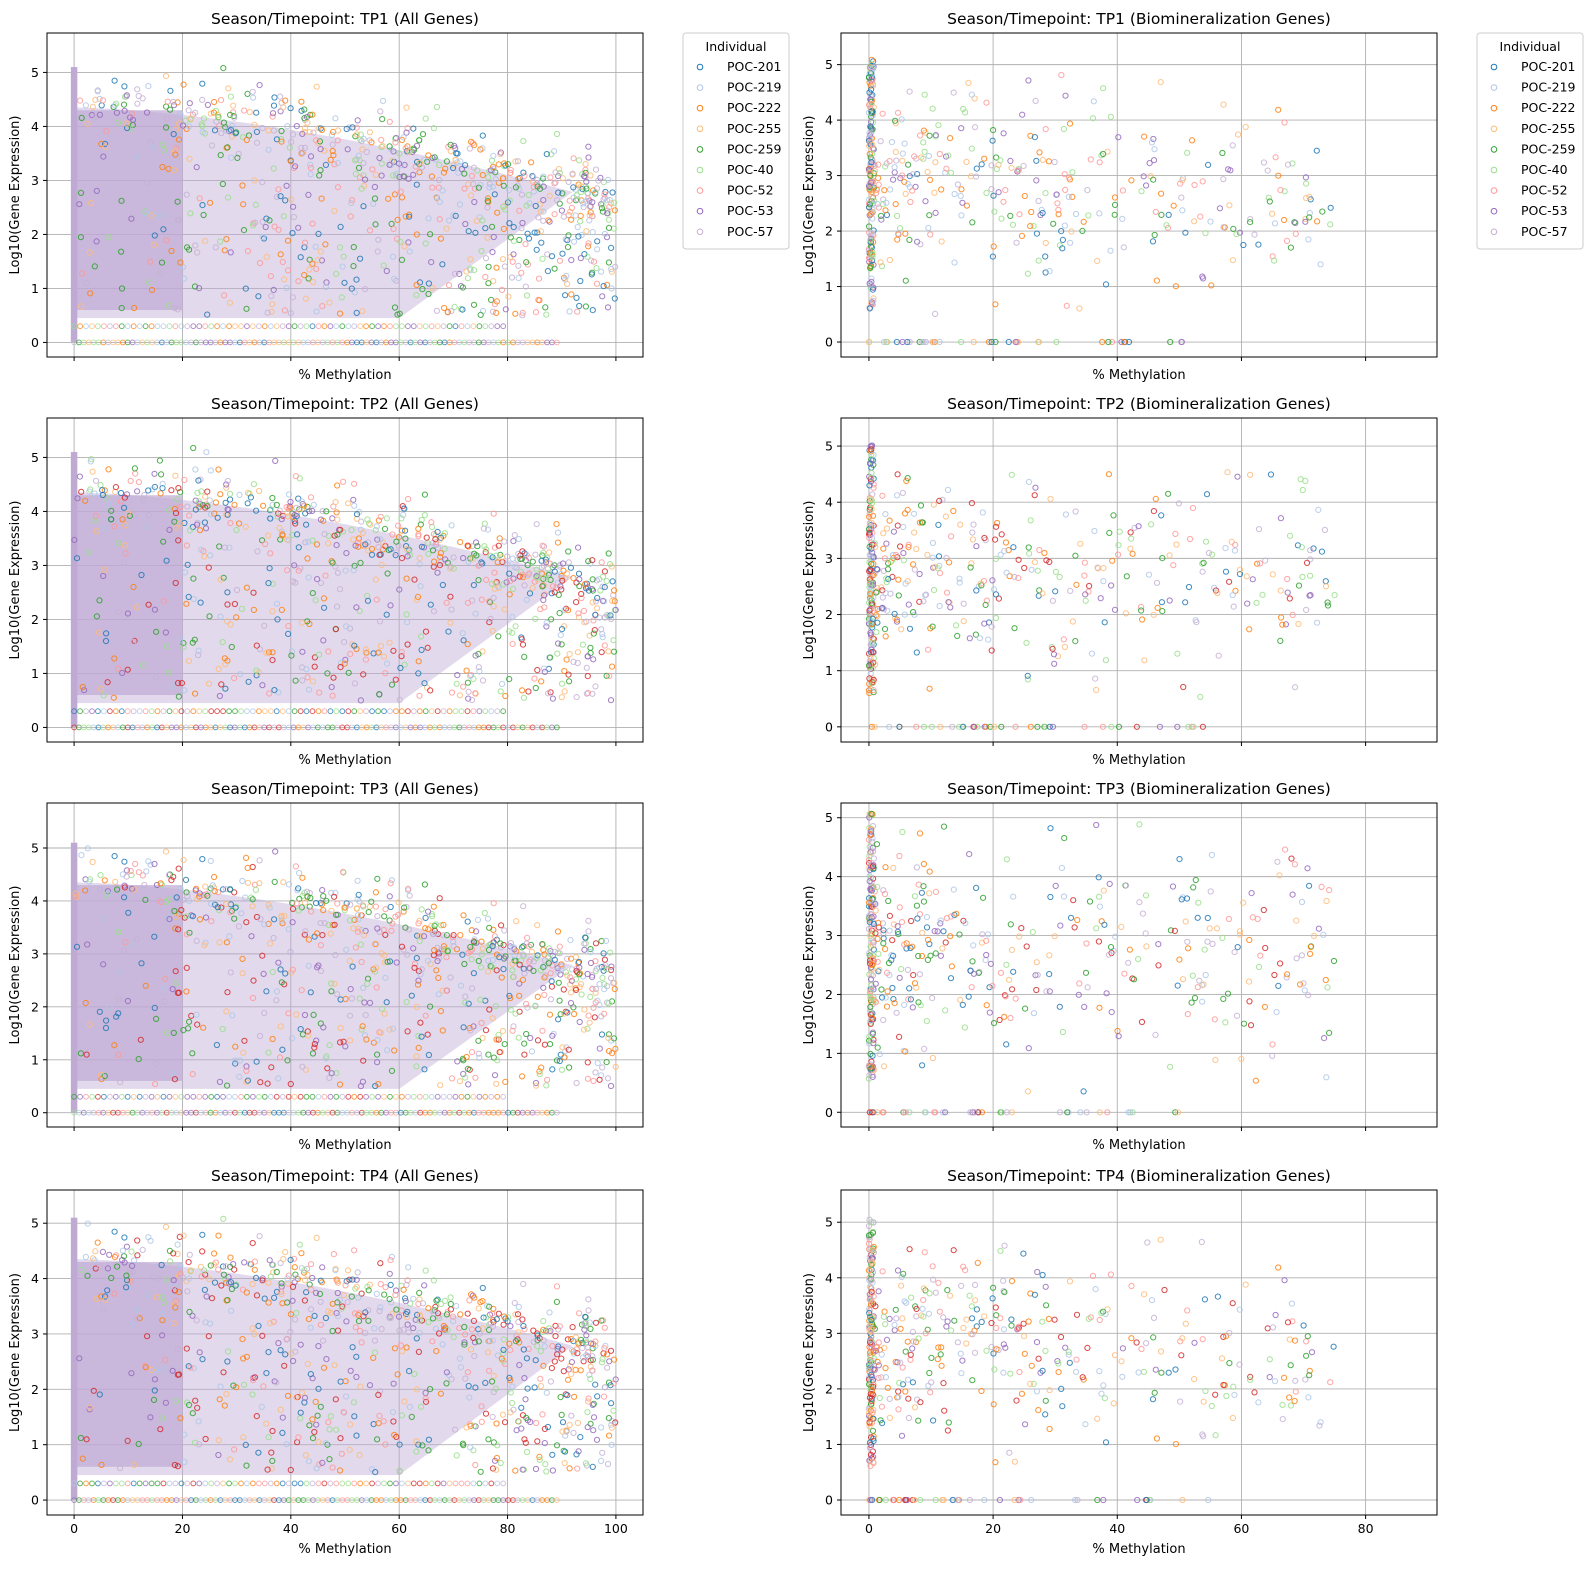 The width and height of the screenshot is (1591, 1590). What do you see at coordinates (35, 1006) in the screenshot?
I see `y-tick-label: 2` at bounding box center [35, 1006].